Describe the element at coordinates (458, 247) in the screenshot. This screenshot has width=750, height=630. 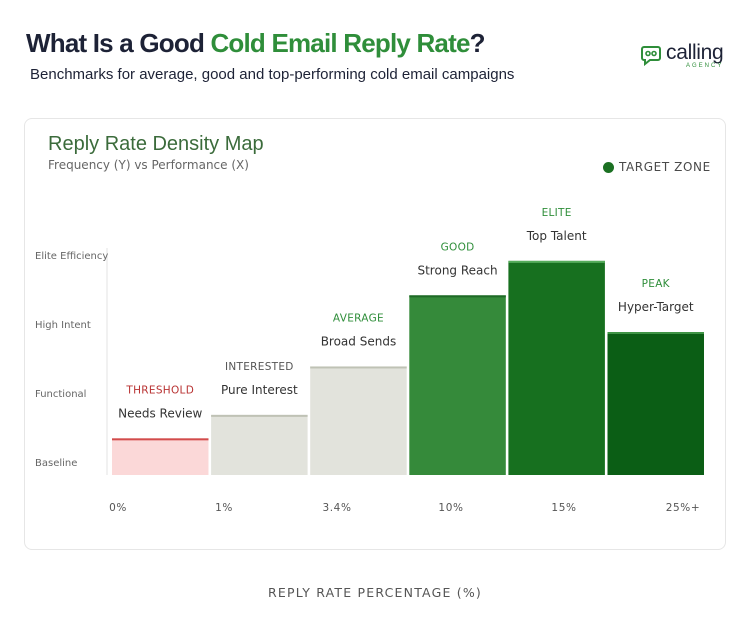
I see `bar-tier-label: GOOD` at that location.